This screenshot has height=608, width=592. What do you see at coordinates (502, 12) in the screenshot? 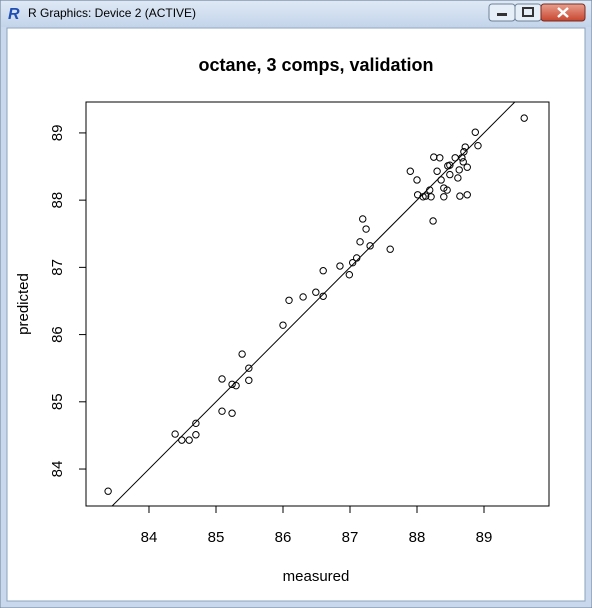
I see `minimize-button` at bounding box center [502, 12].